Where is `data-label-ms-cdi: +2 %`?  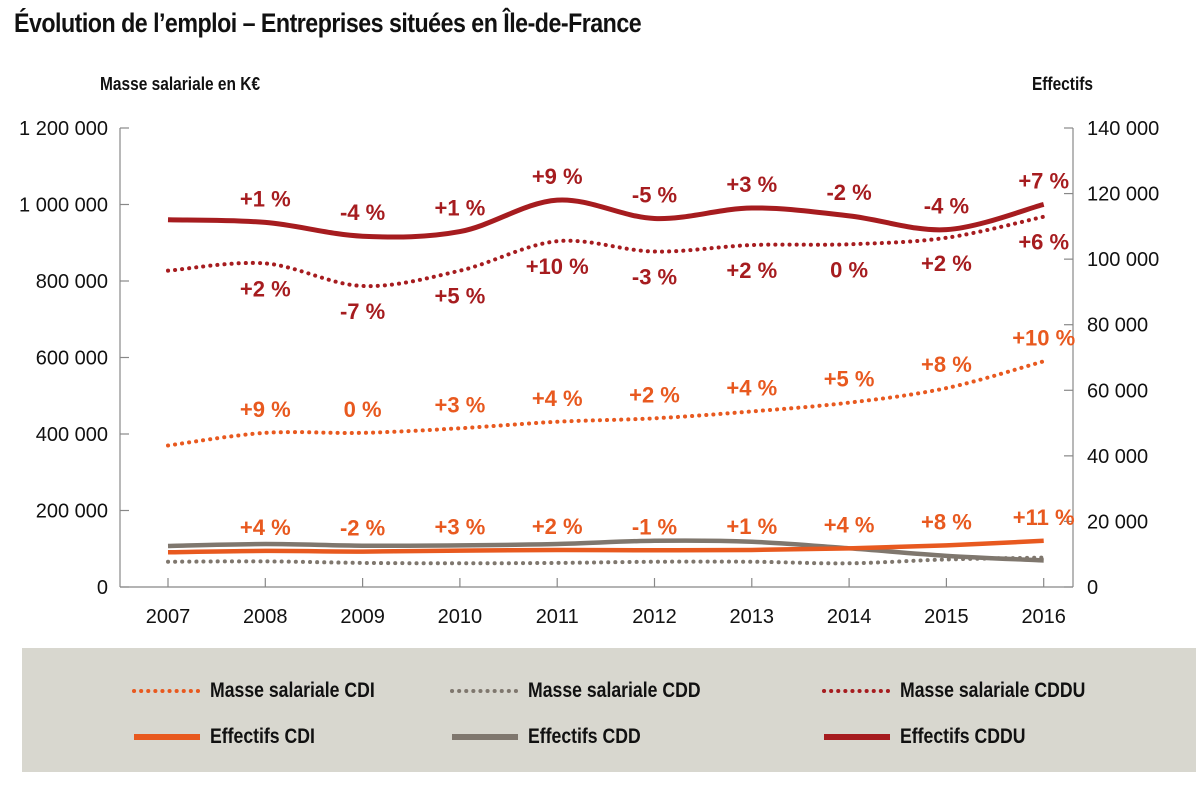 data-label-ms-cdi: +2 % is located at coordinates (654, 394).